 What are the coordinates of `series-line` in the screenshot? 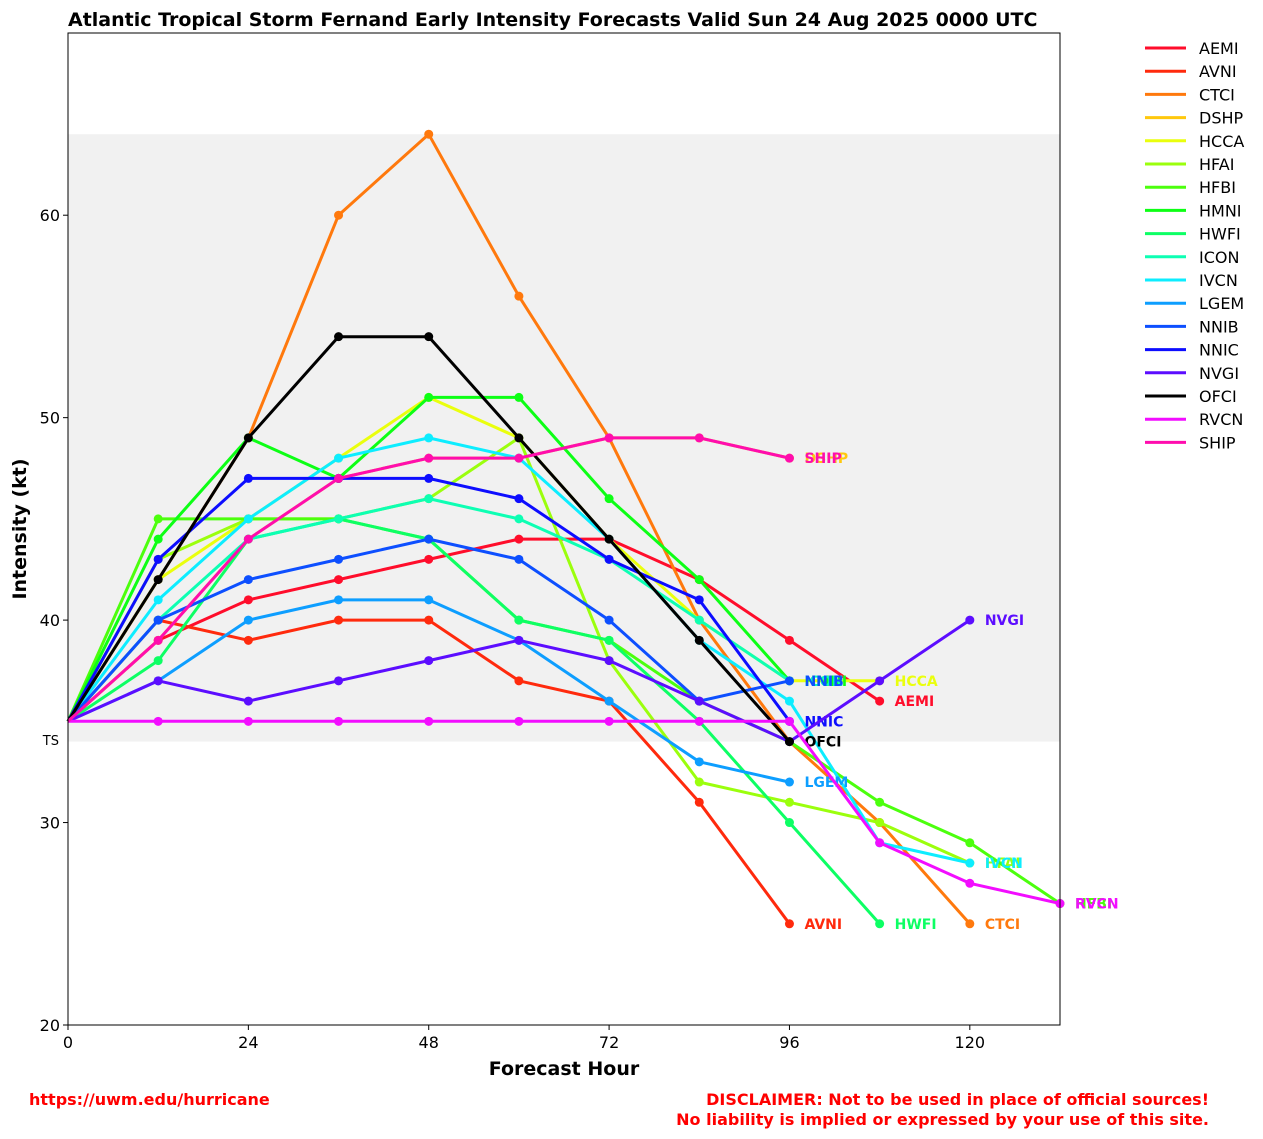 It's located at (564, 812).